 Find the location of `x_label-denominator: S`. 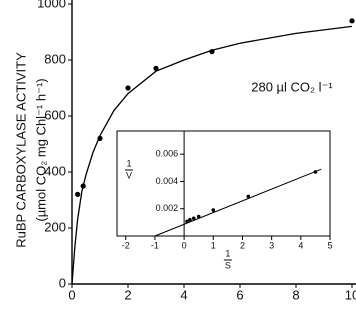

x_label-denominator: S is located at coordinates (228, 265).